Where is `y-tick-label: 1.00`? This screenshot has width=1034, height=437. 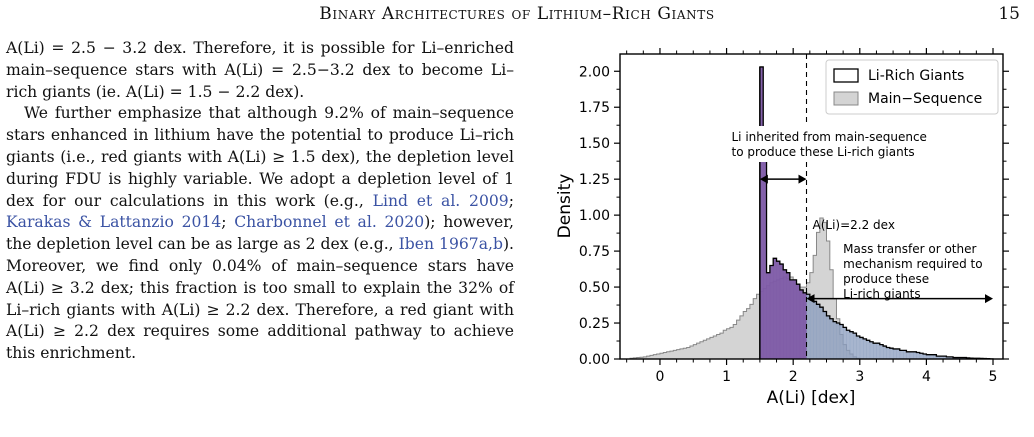 y-tick-label: 1.00 is located at coordinates (594, 216).